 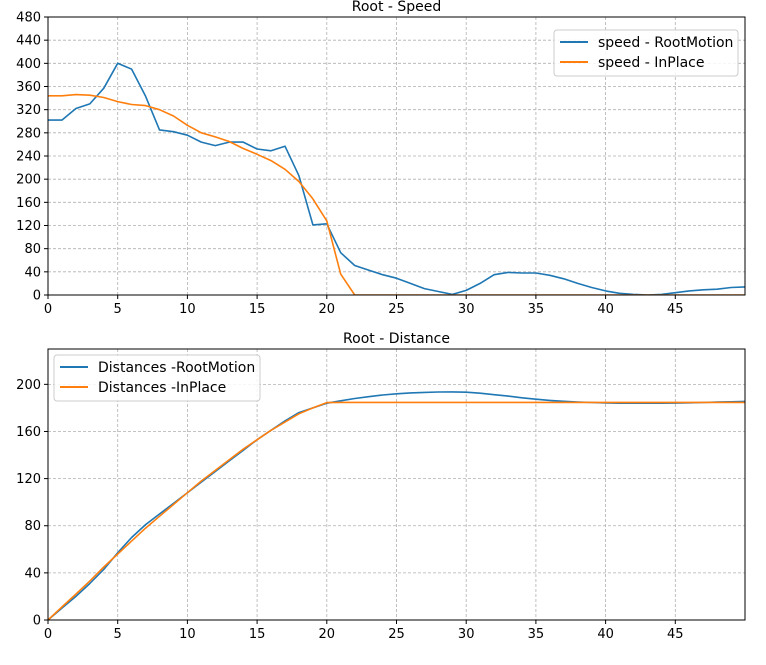 I want to click on legend-label: Distances -InPlace, so click(x=162, y=388).